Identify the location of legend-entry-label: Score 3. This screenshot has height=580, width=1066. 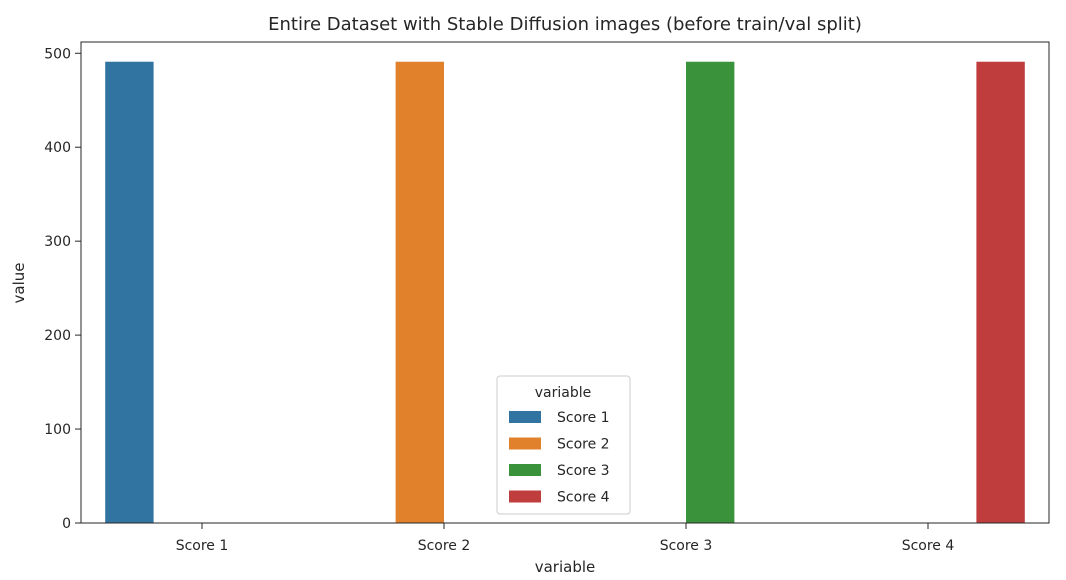
(583, 471).